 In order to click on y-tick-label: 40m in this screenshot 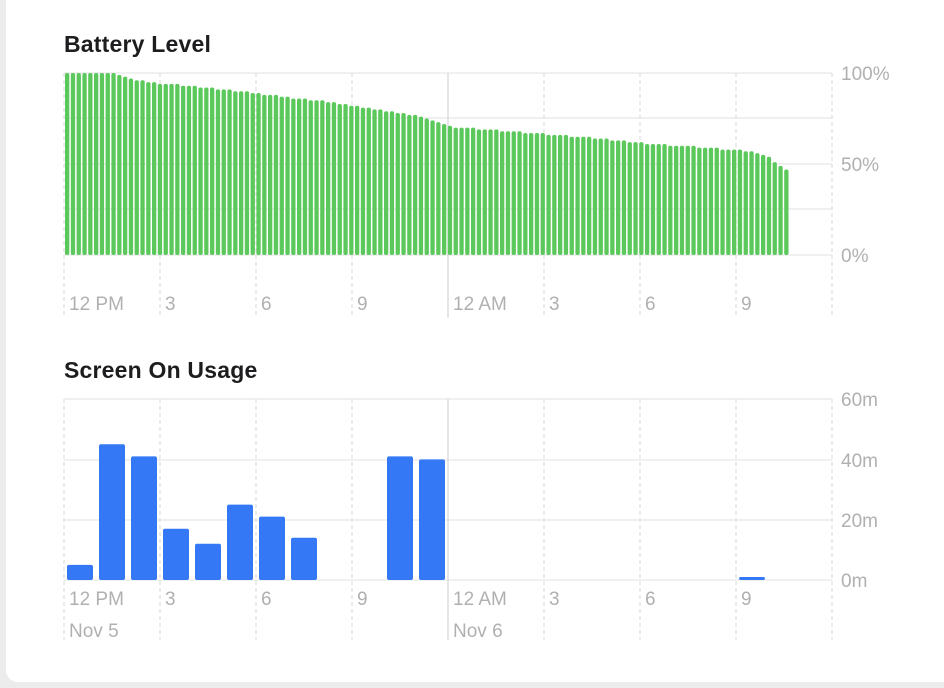, I will do `click(859, 461)`.